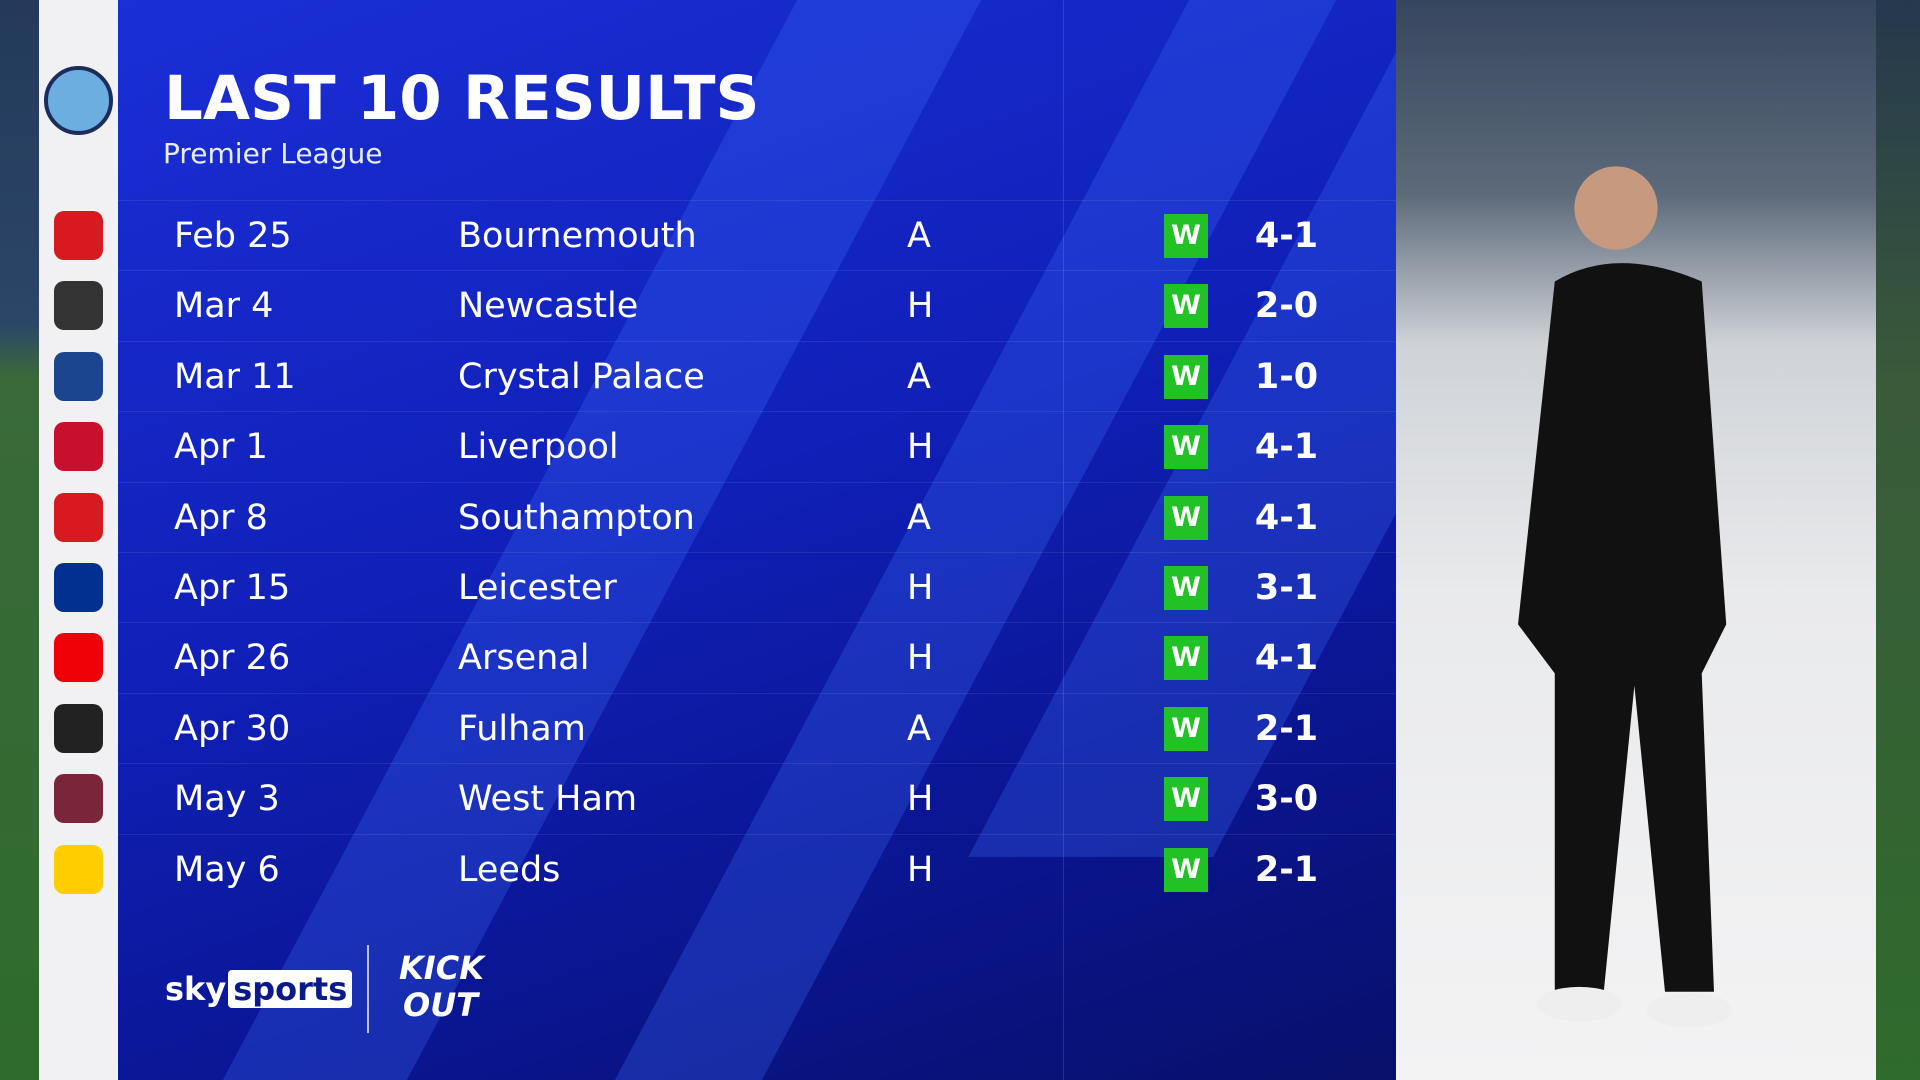 This screenshot has height=1080, width=1920. I want to click on result-row: Mar 4 Newcastle H W 2-0, so click(757, 305).